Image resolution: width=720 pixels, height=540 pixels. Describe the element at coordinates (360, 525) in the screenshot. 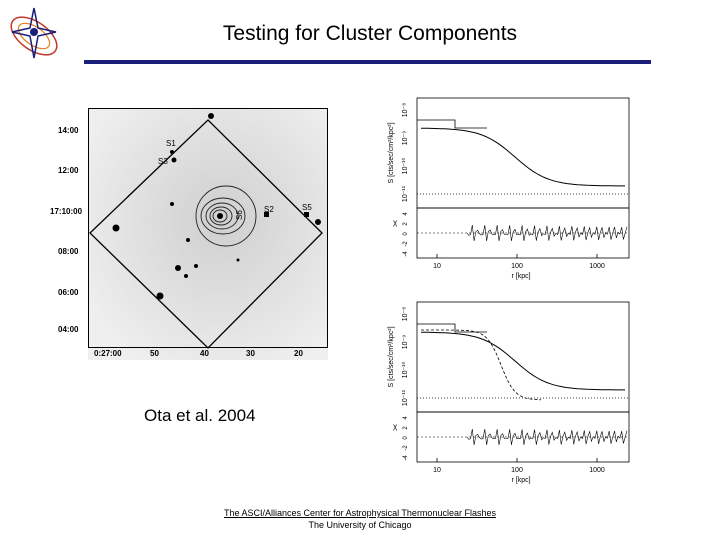

I see `footer-university: The University of Chicago` at that location.